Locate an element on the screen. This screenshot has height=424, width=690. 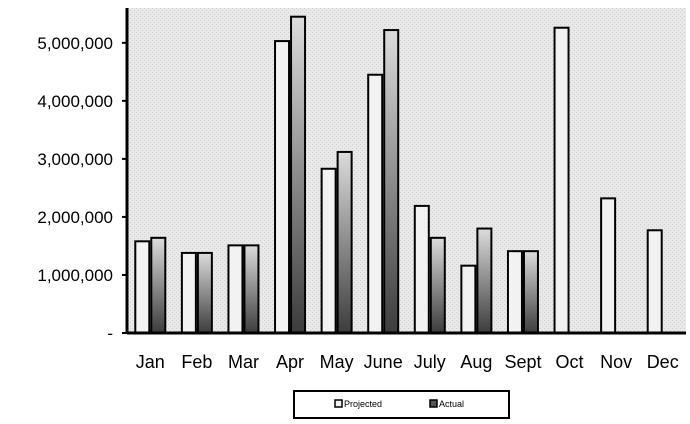
x-tick-label-sept: Sept is located at coordinates (522, 362).